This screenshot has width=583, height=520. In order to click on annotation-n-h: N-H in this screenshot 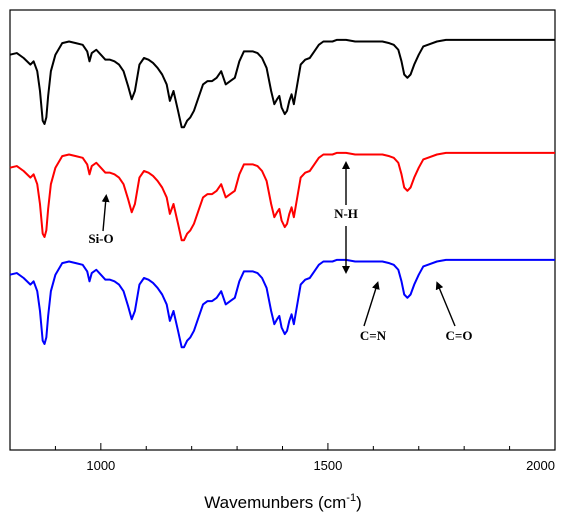, I will do `click(346, 213)`.